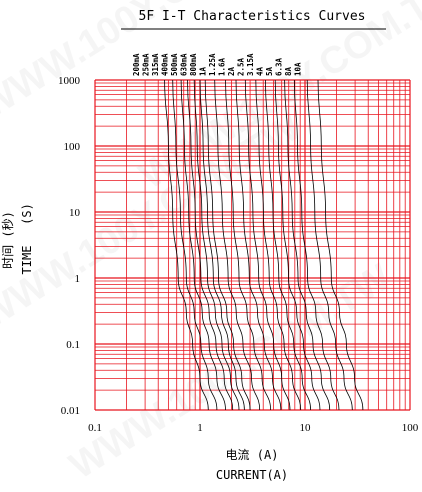  I want to click on rating-label: 6.3A, so click(279, 66).